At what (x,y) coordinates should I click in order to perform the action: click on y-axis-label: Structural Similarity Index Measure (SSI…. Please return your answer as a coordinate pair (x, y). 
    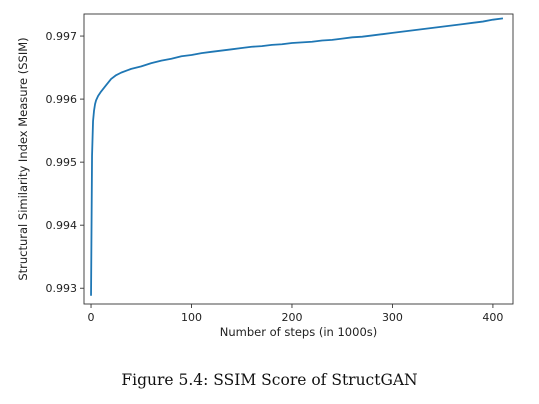
    Looking at the image, I should click on (23, 158).